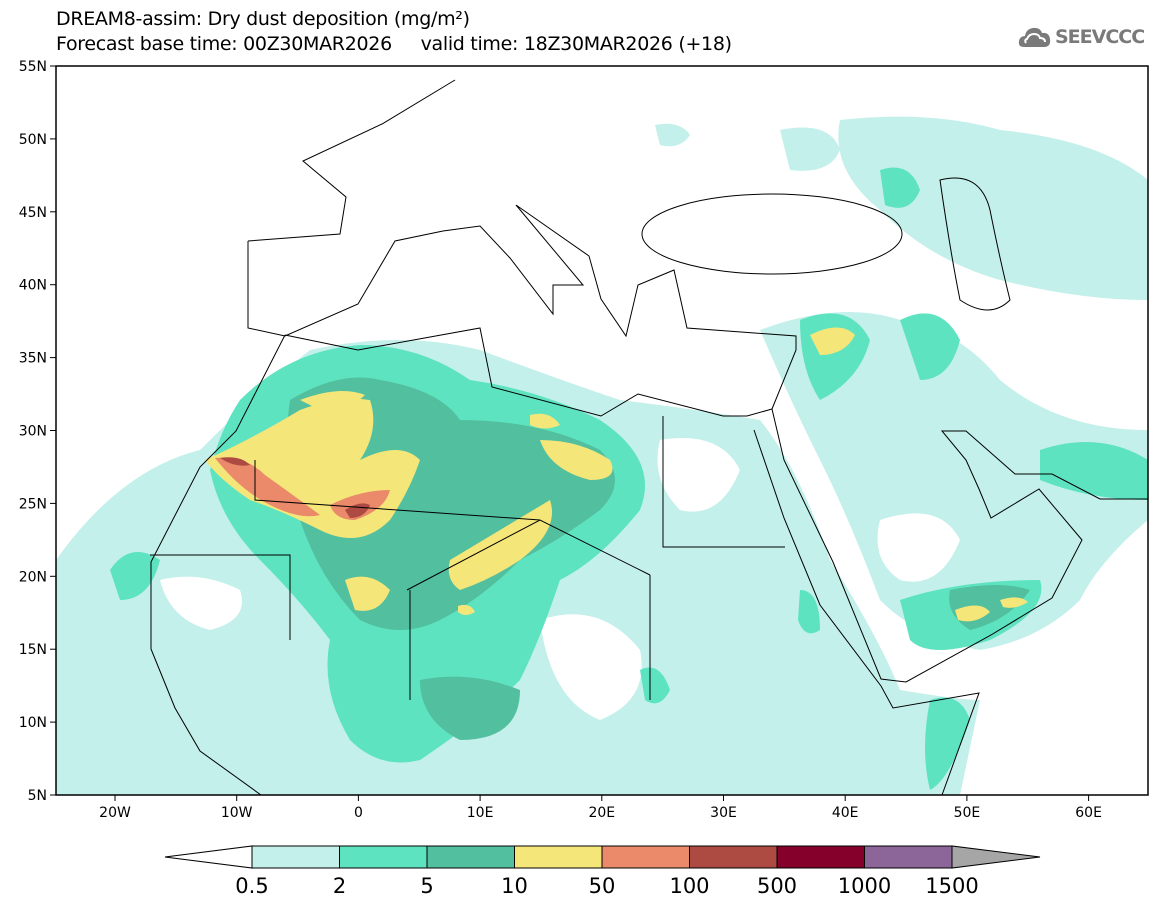  Describe the element at coordinates (967, 813) in the screenshot. I see `lon-label: 50E` at that location.